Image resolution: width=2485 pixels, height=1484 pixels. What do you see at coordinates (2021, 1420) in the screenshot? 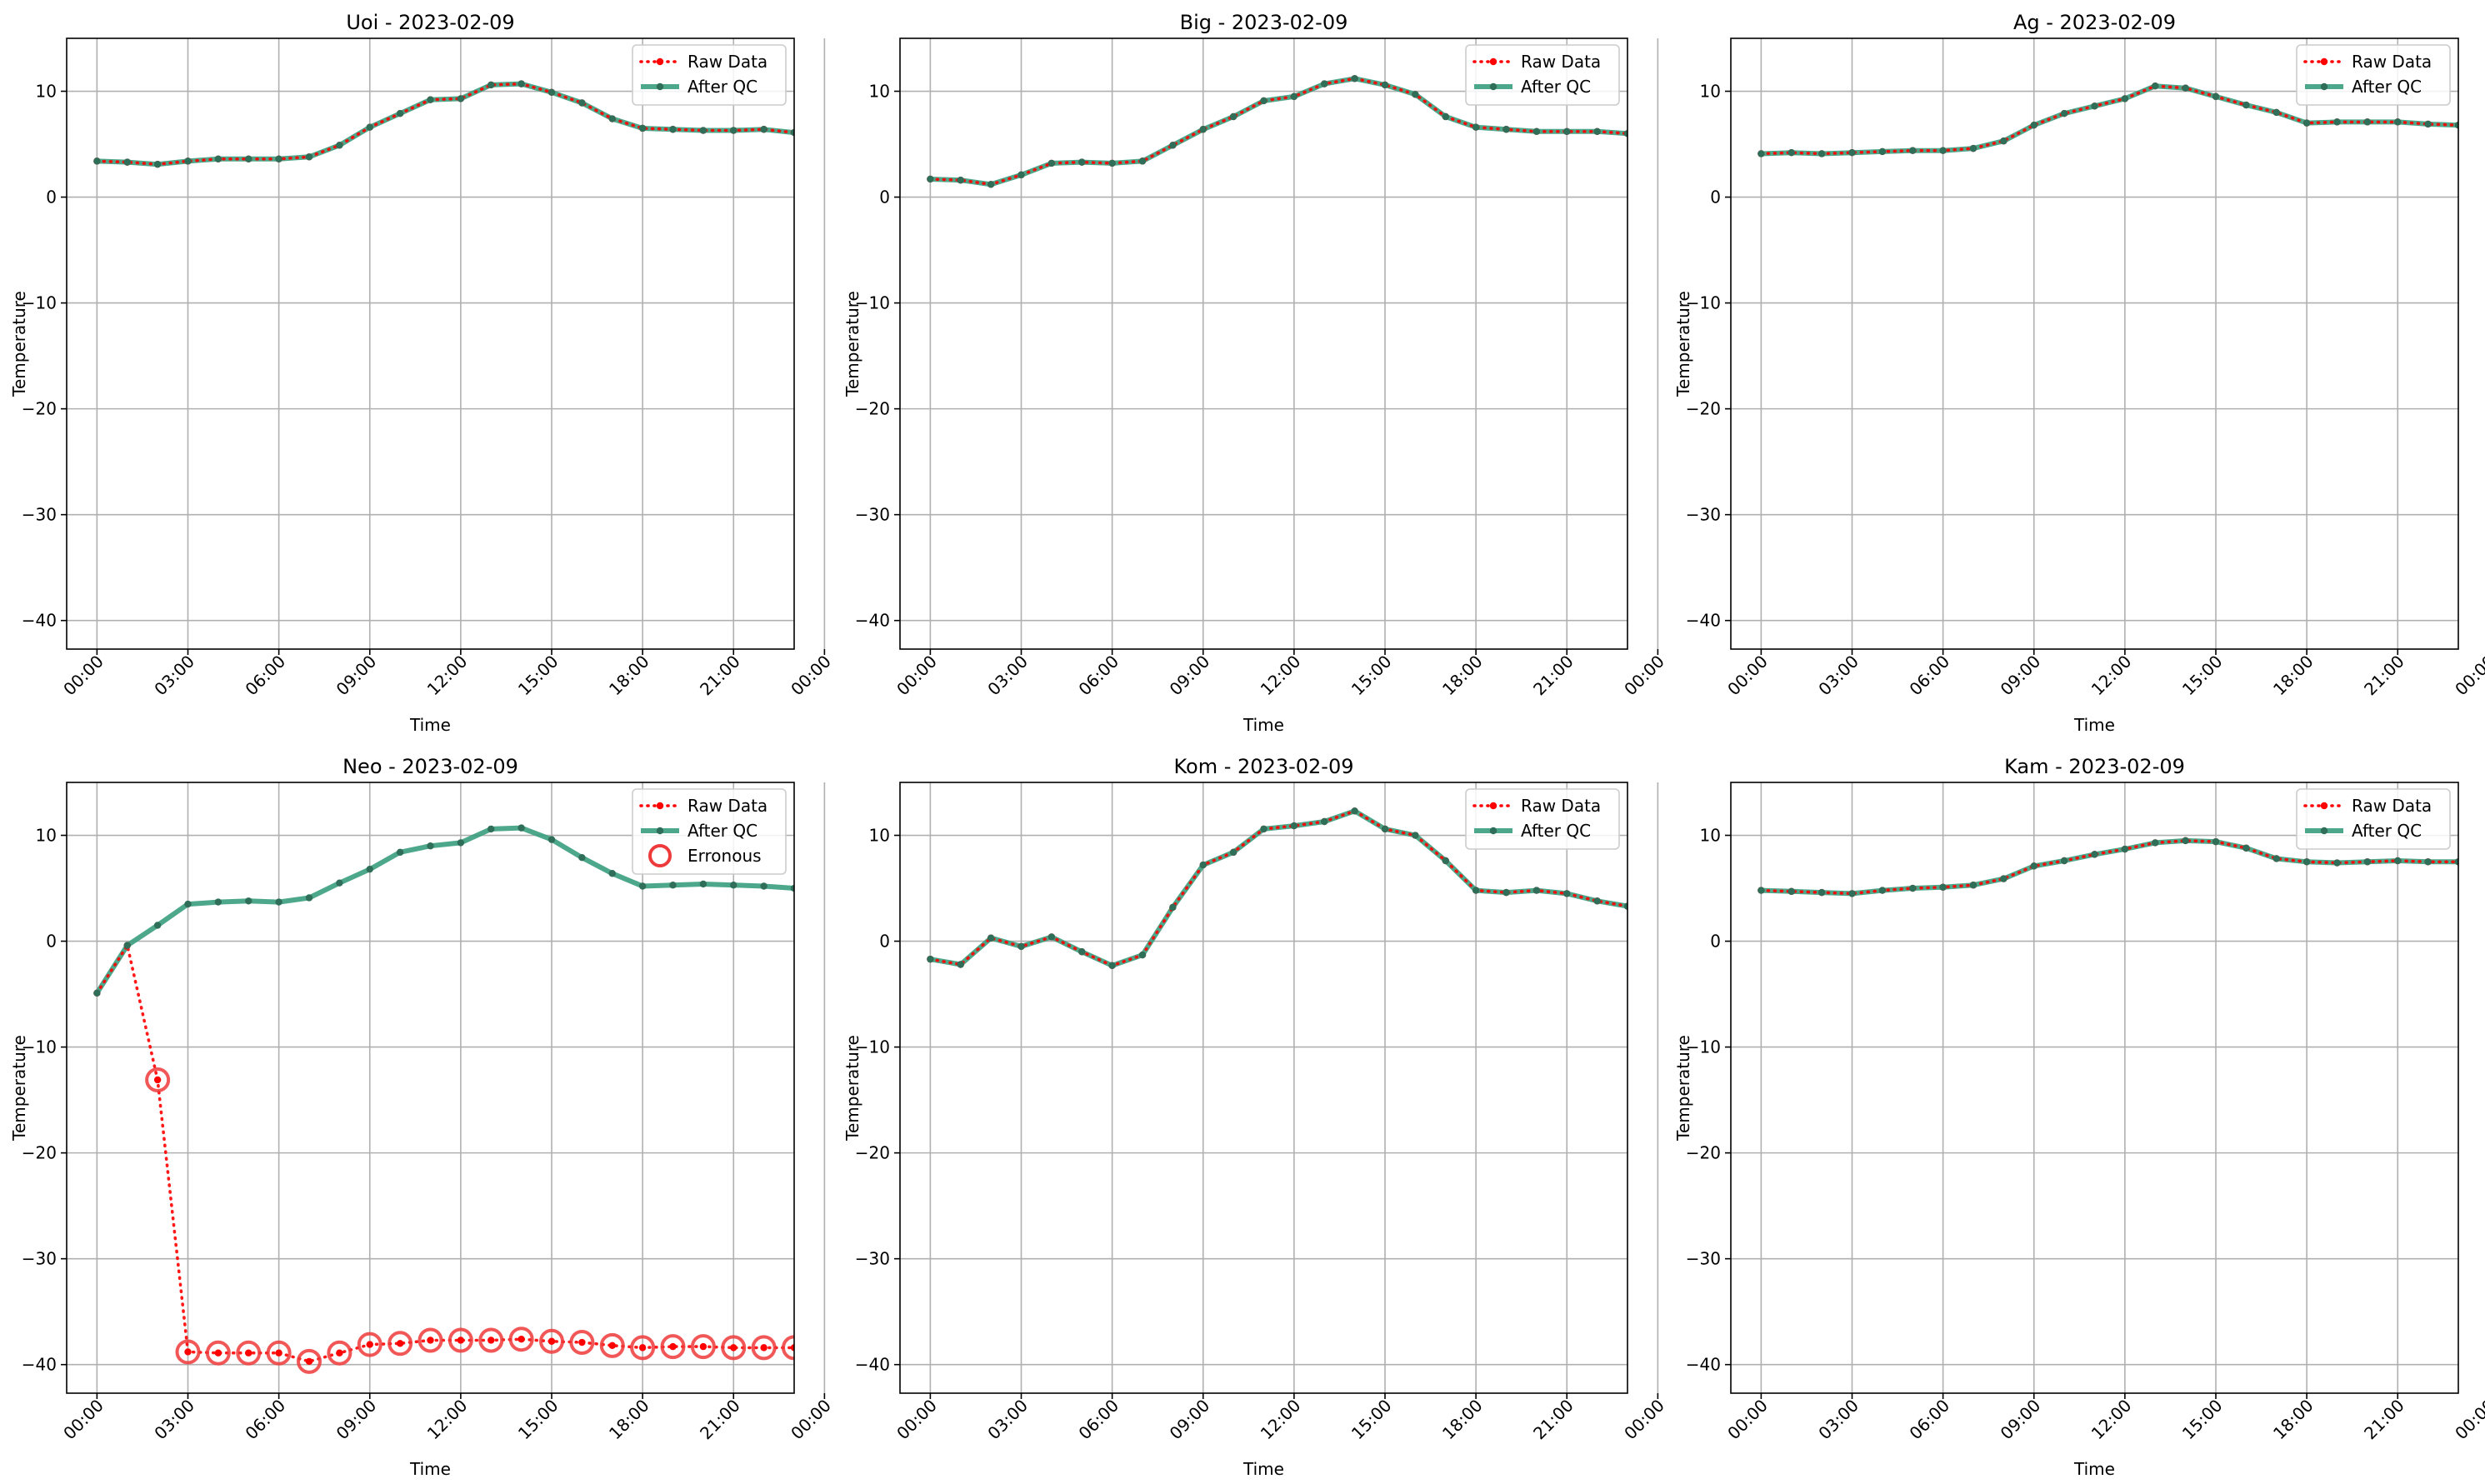
I see `x-tick-label: 09:00` at bounding box center [2021, 1420].